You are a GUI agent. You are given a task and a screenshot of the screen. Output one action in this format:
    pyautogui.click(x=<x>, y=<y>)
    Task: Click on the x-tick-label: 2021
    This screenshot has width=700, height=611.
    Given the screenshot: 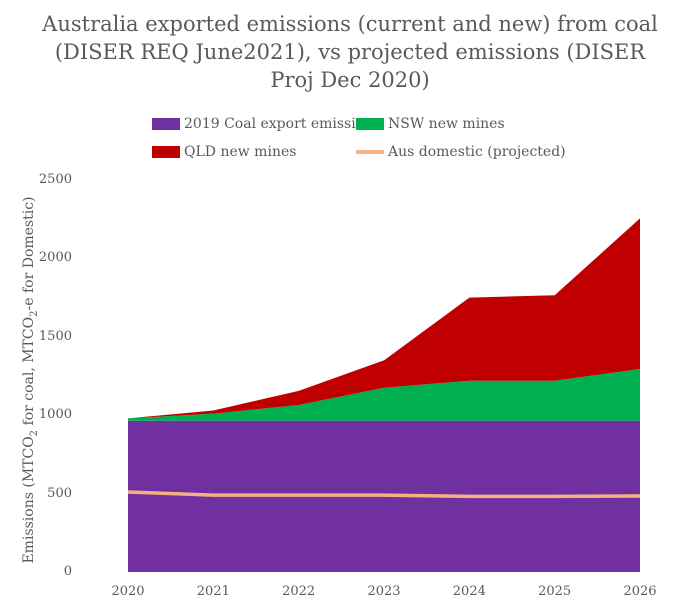 What is the action you would take?
    pyautogui.click(x=213, y=591)
    